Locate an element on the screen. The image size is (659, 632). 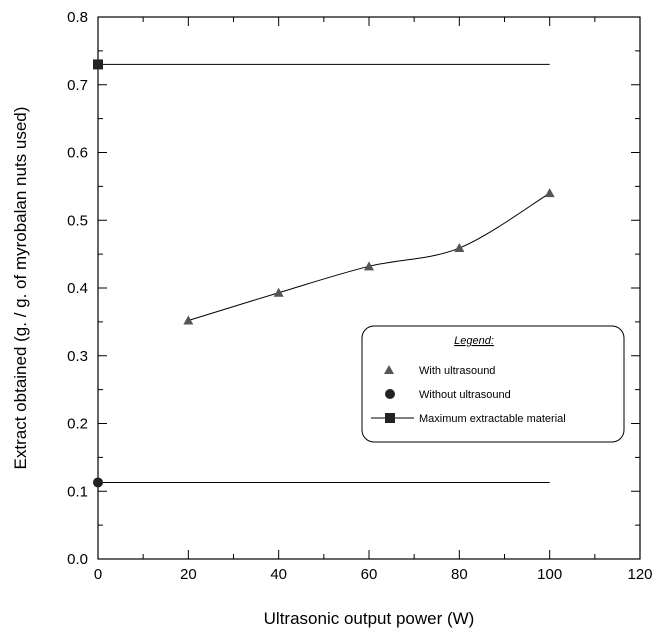
y-tick-label: 0.6 is located at coordinates (77, 153).